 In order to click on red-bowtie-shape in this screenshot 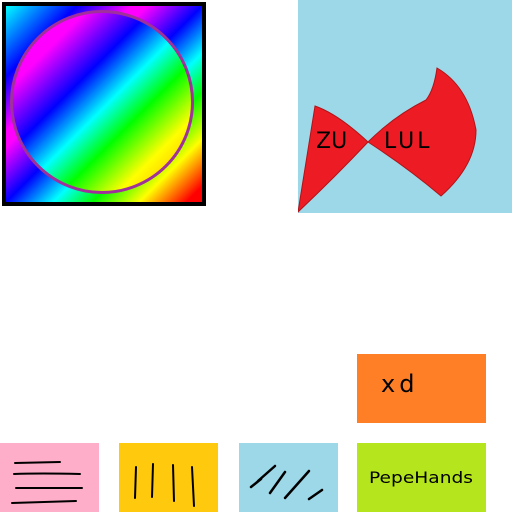, I will do `click(387, 140)`.